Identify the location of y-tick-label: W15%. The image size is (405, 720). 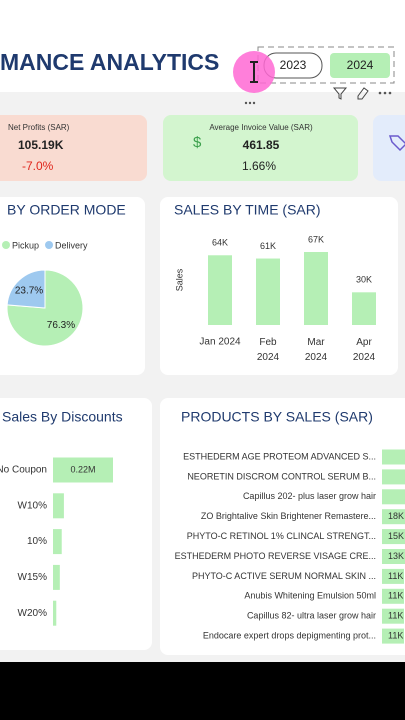
(33, 577).